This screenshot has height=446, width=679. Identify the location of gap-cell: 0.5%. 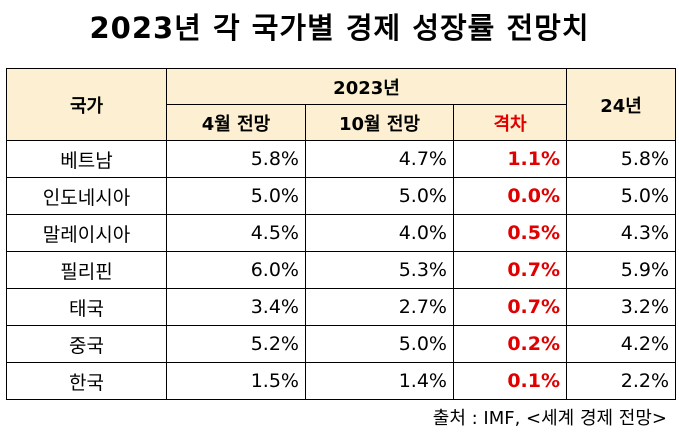
(510, 233).